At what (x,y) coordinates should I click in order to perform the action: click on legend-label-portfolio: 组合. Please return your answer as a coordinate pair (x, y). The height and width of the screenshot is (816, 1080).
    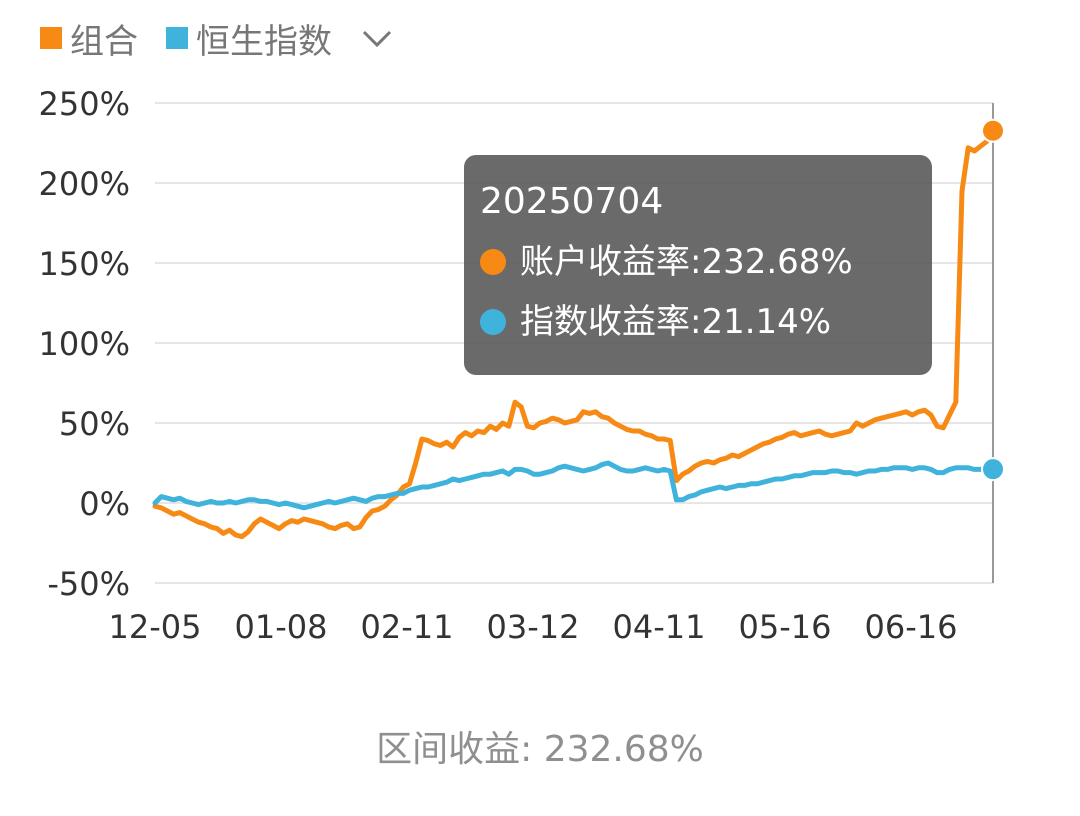
    Looking at the image, I should click on (104, 41).